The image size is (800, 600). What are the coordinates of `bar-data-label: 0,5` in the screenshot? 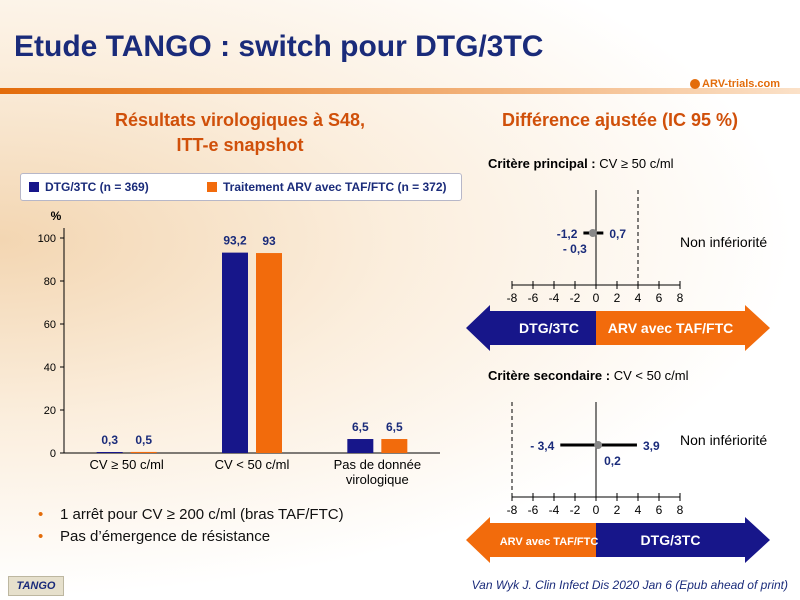 It's located at (143, 440).